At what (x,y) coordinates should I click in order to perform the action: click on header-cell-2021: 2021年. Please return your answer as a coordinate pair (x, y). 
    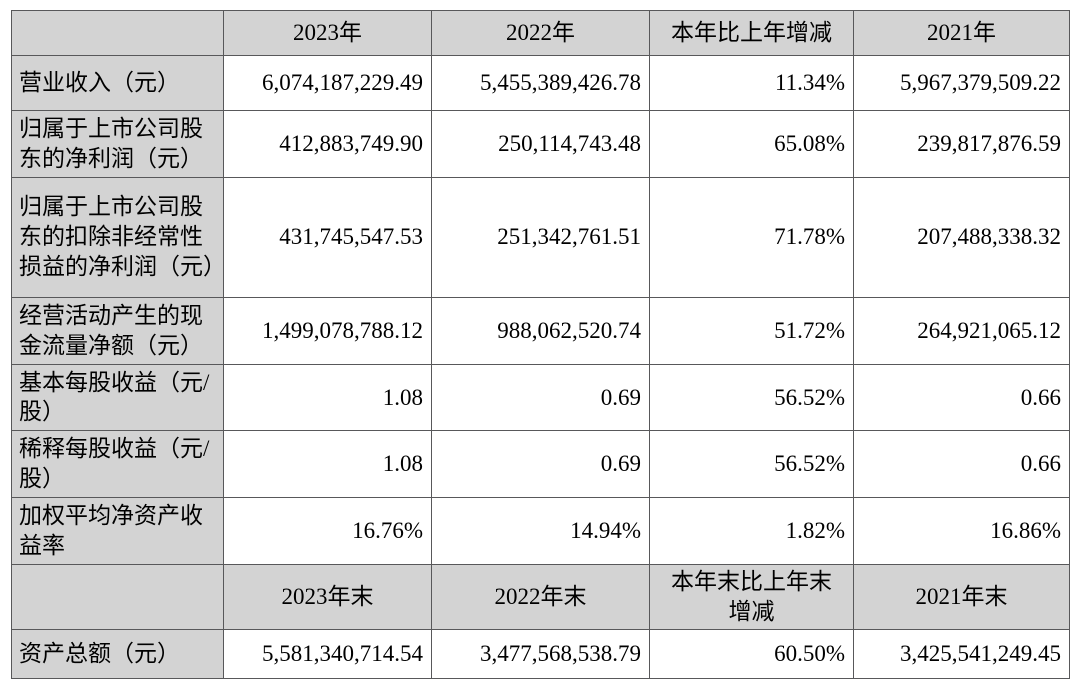
    Looking at the image, I should click on (961, 33).